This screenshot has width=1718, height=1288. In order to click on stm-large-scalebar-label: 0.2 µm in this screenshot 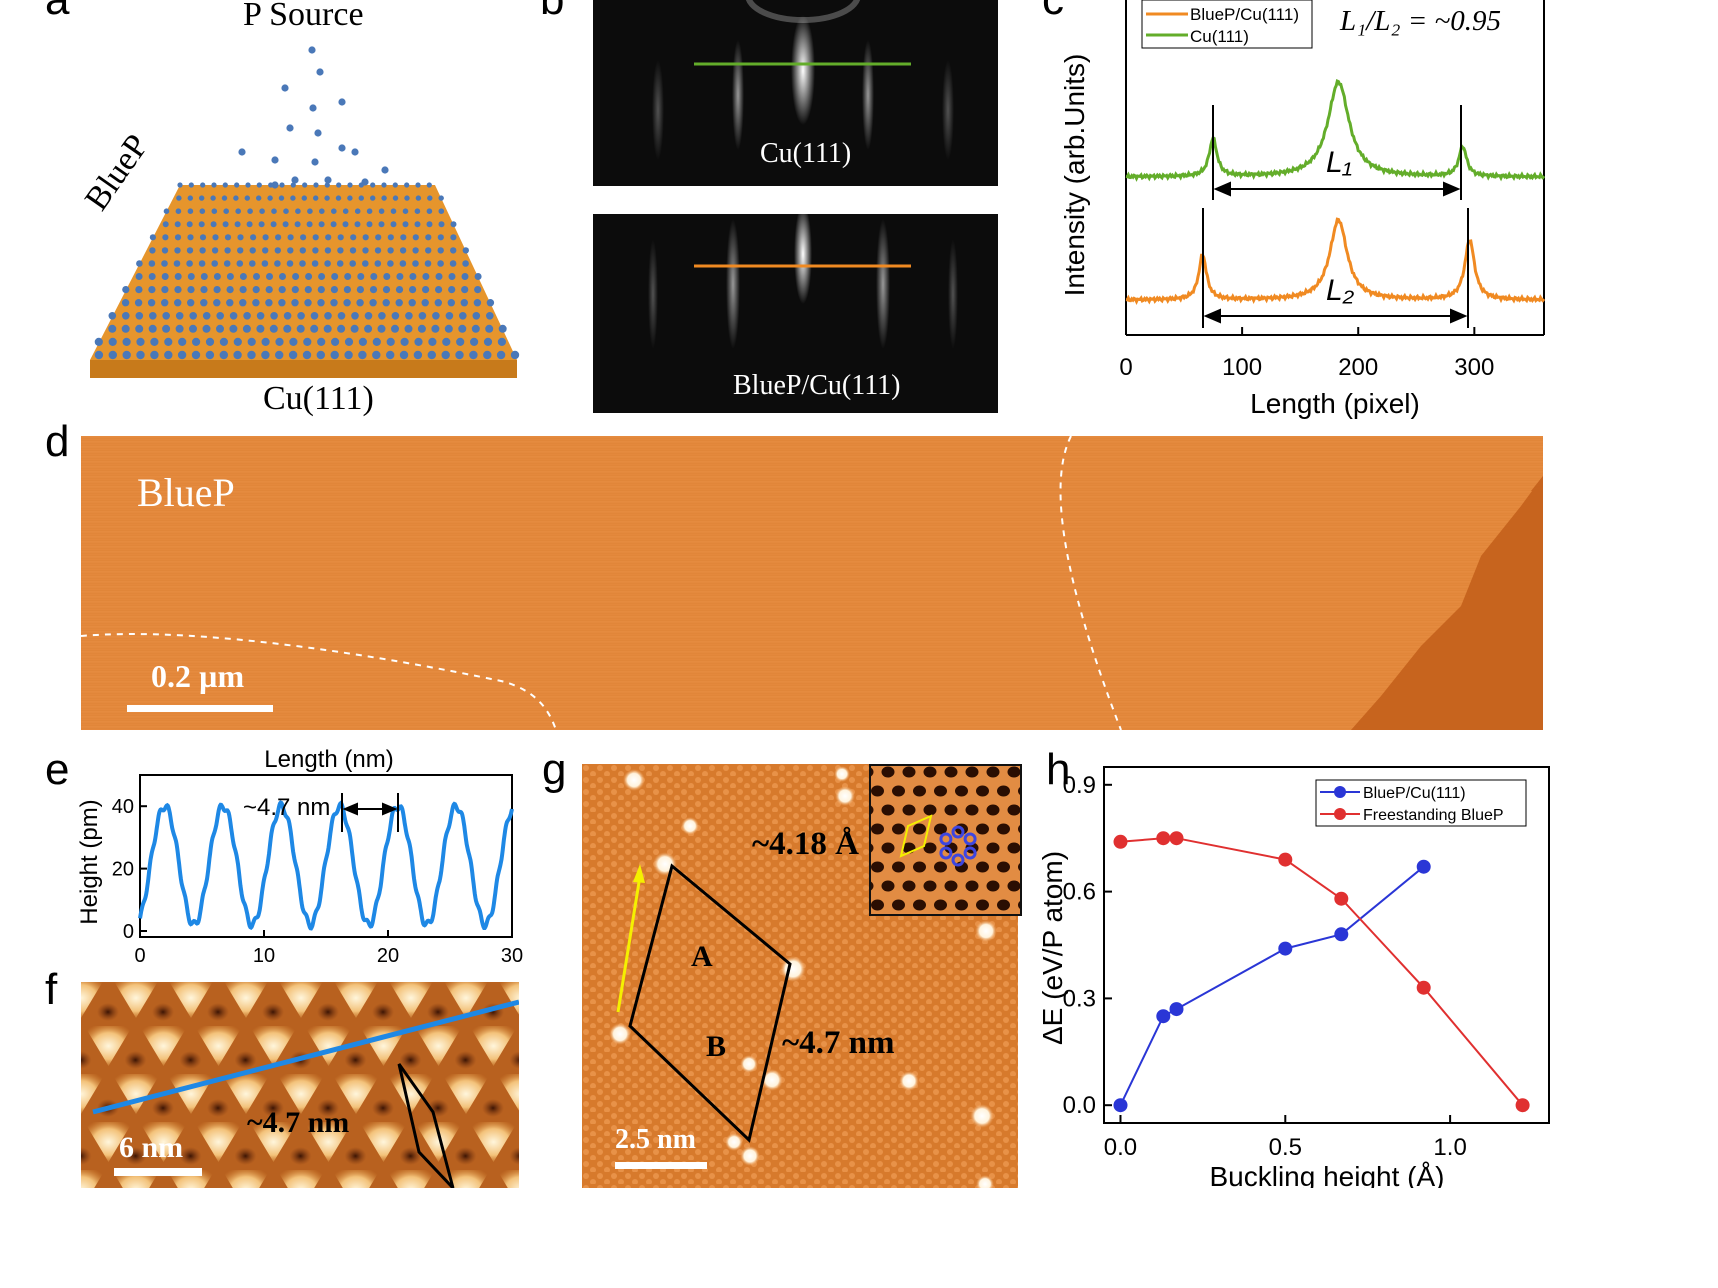, I will do `click(198, 676)`.